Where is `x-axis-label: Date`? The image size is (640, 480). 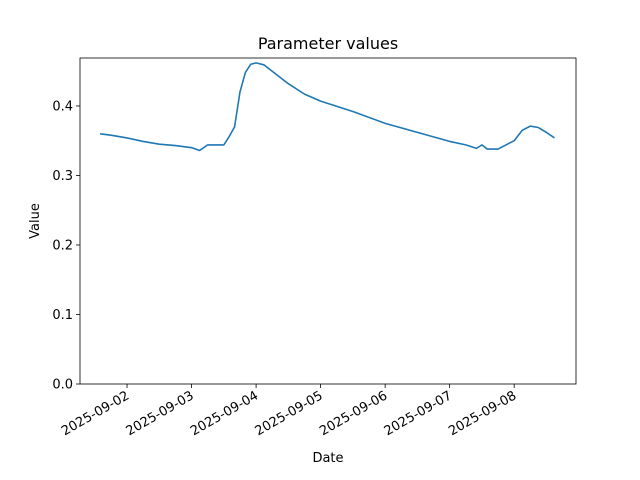
x-axis-label: Date is located at coordinates (327, 458).